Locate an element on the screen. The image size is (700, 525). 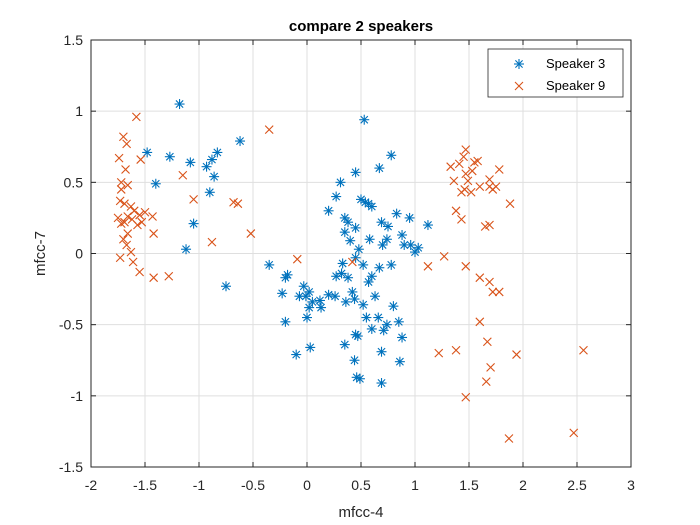
legend-box is located at coordinates (555, 73).